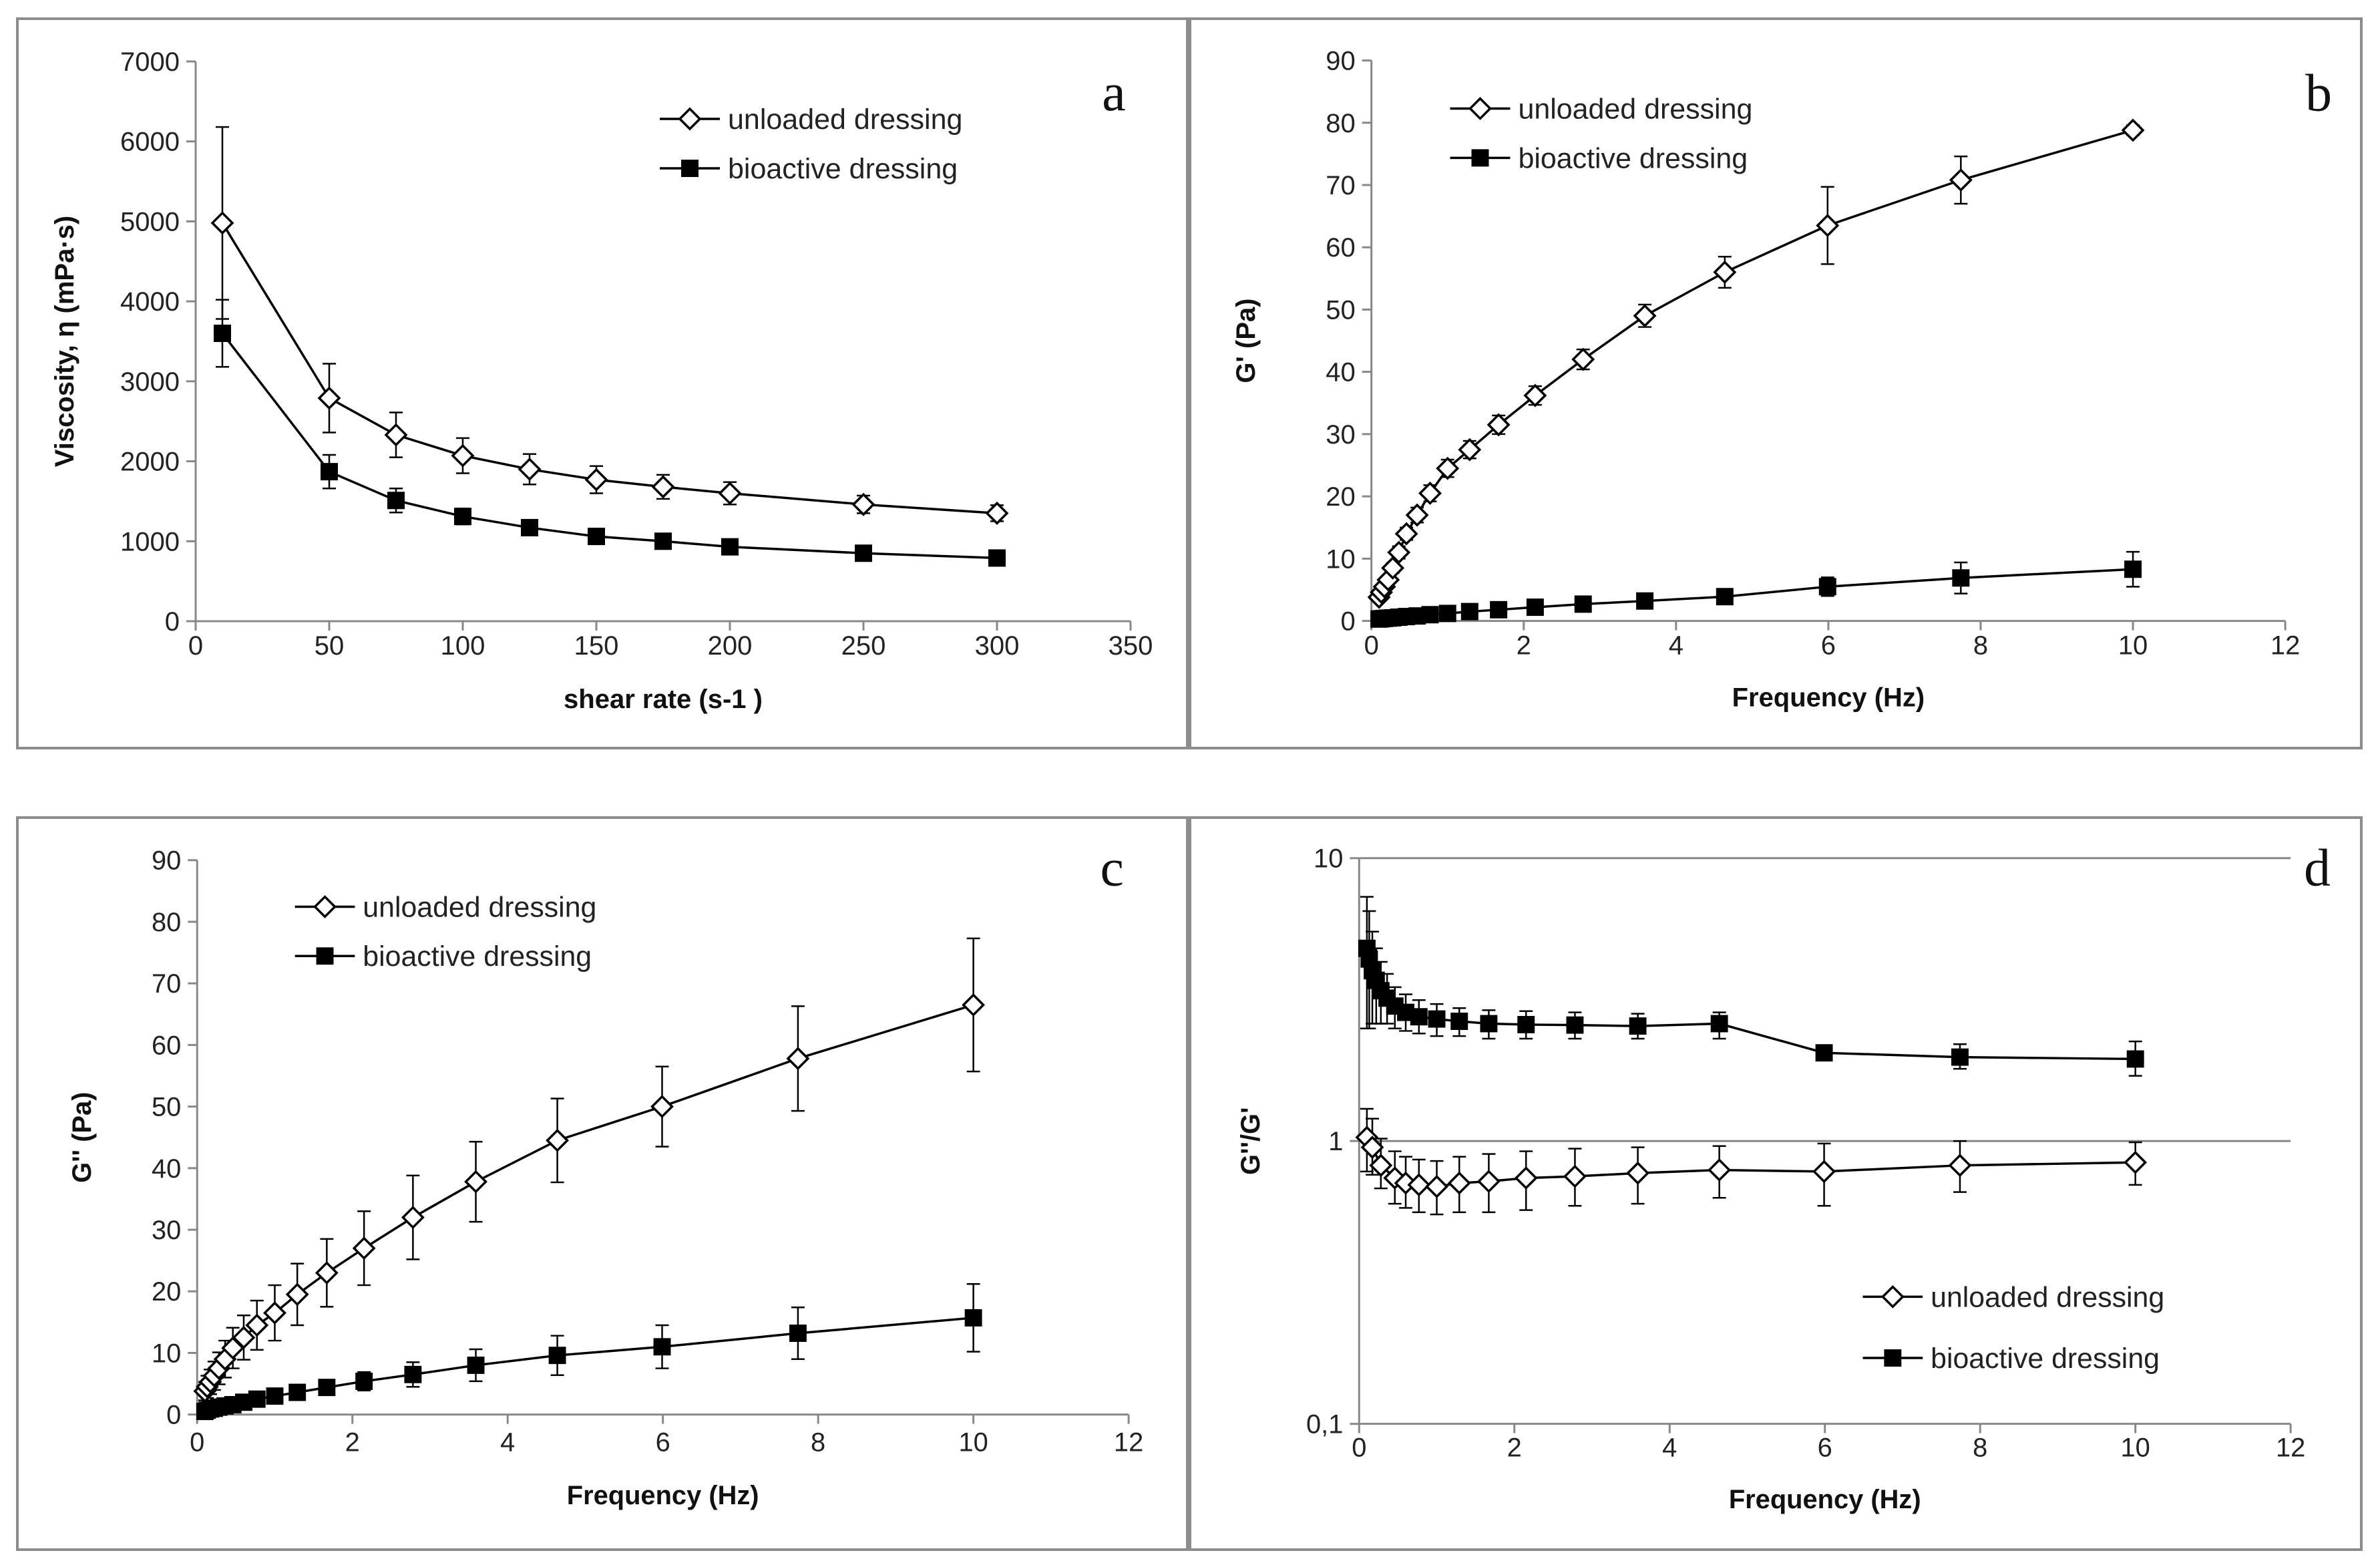  I want to click on y-tick-label: 20, so click(166, 1292).